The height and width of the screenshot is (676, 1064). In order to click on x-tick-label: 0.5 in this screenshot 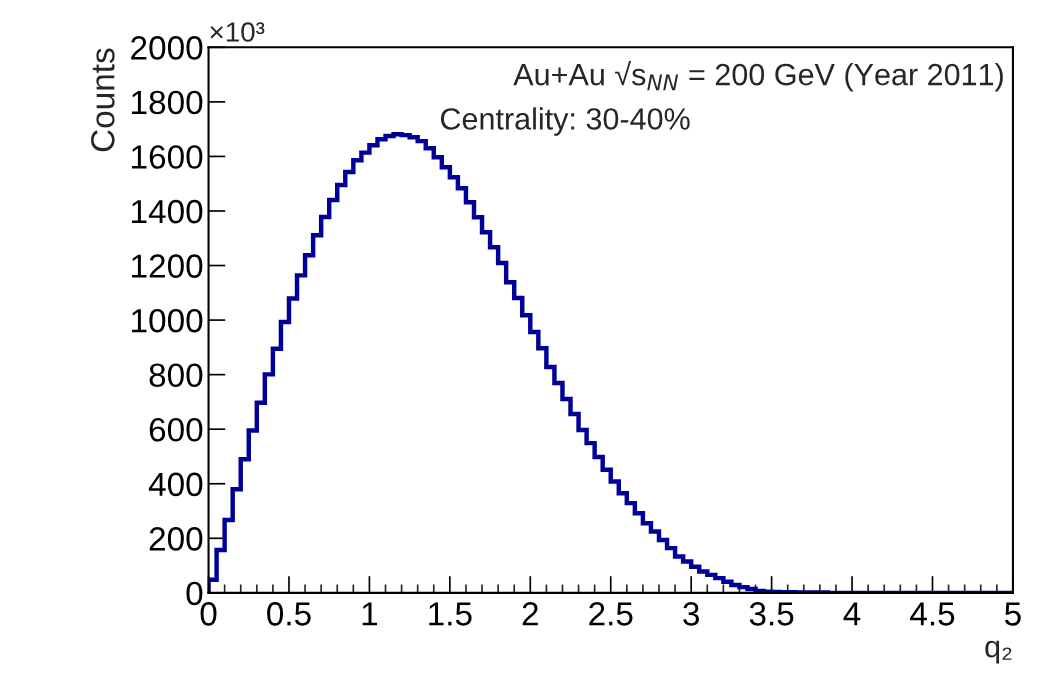, I will do `click(289, 614)`.